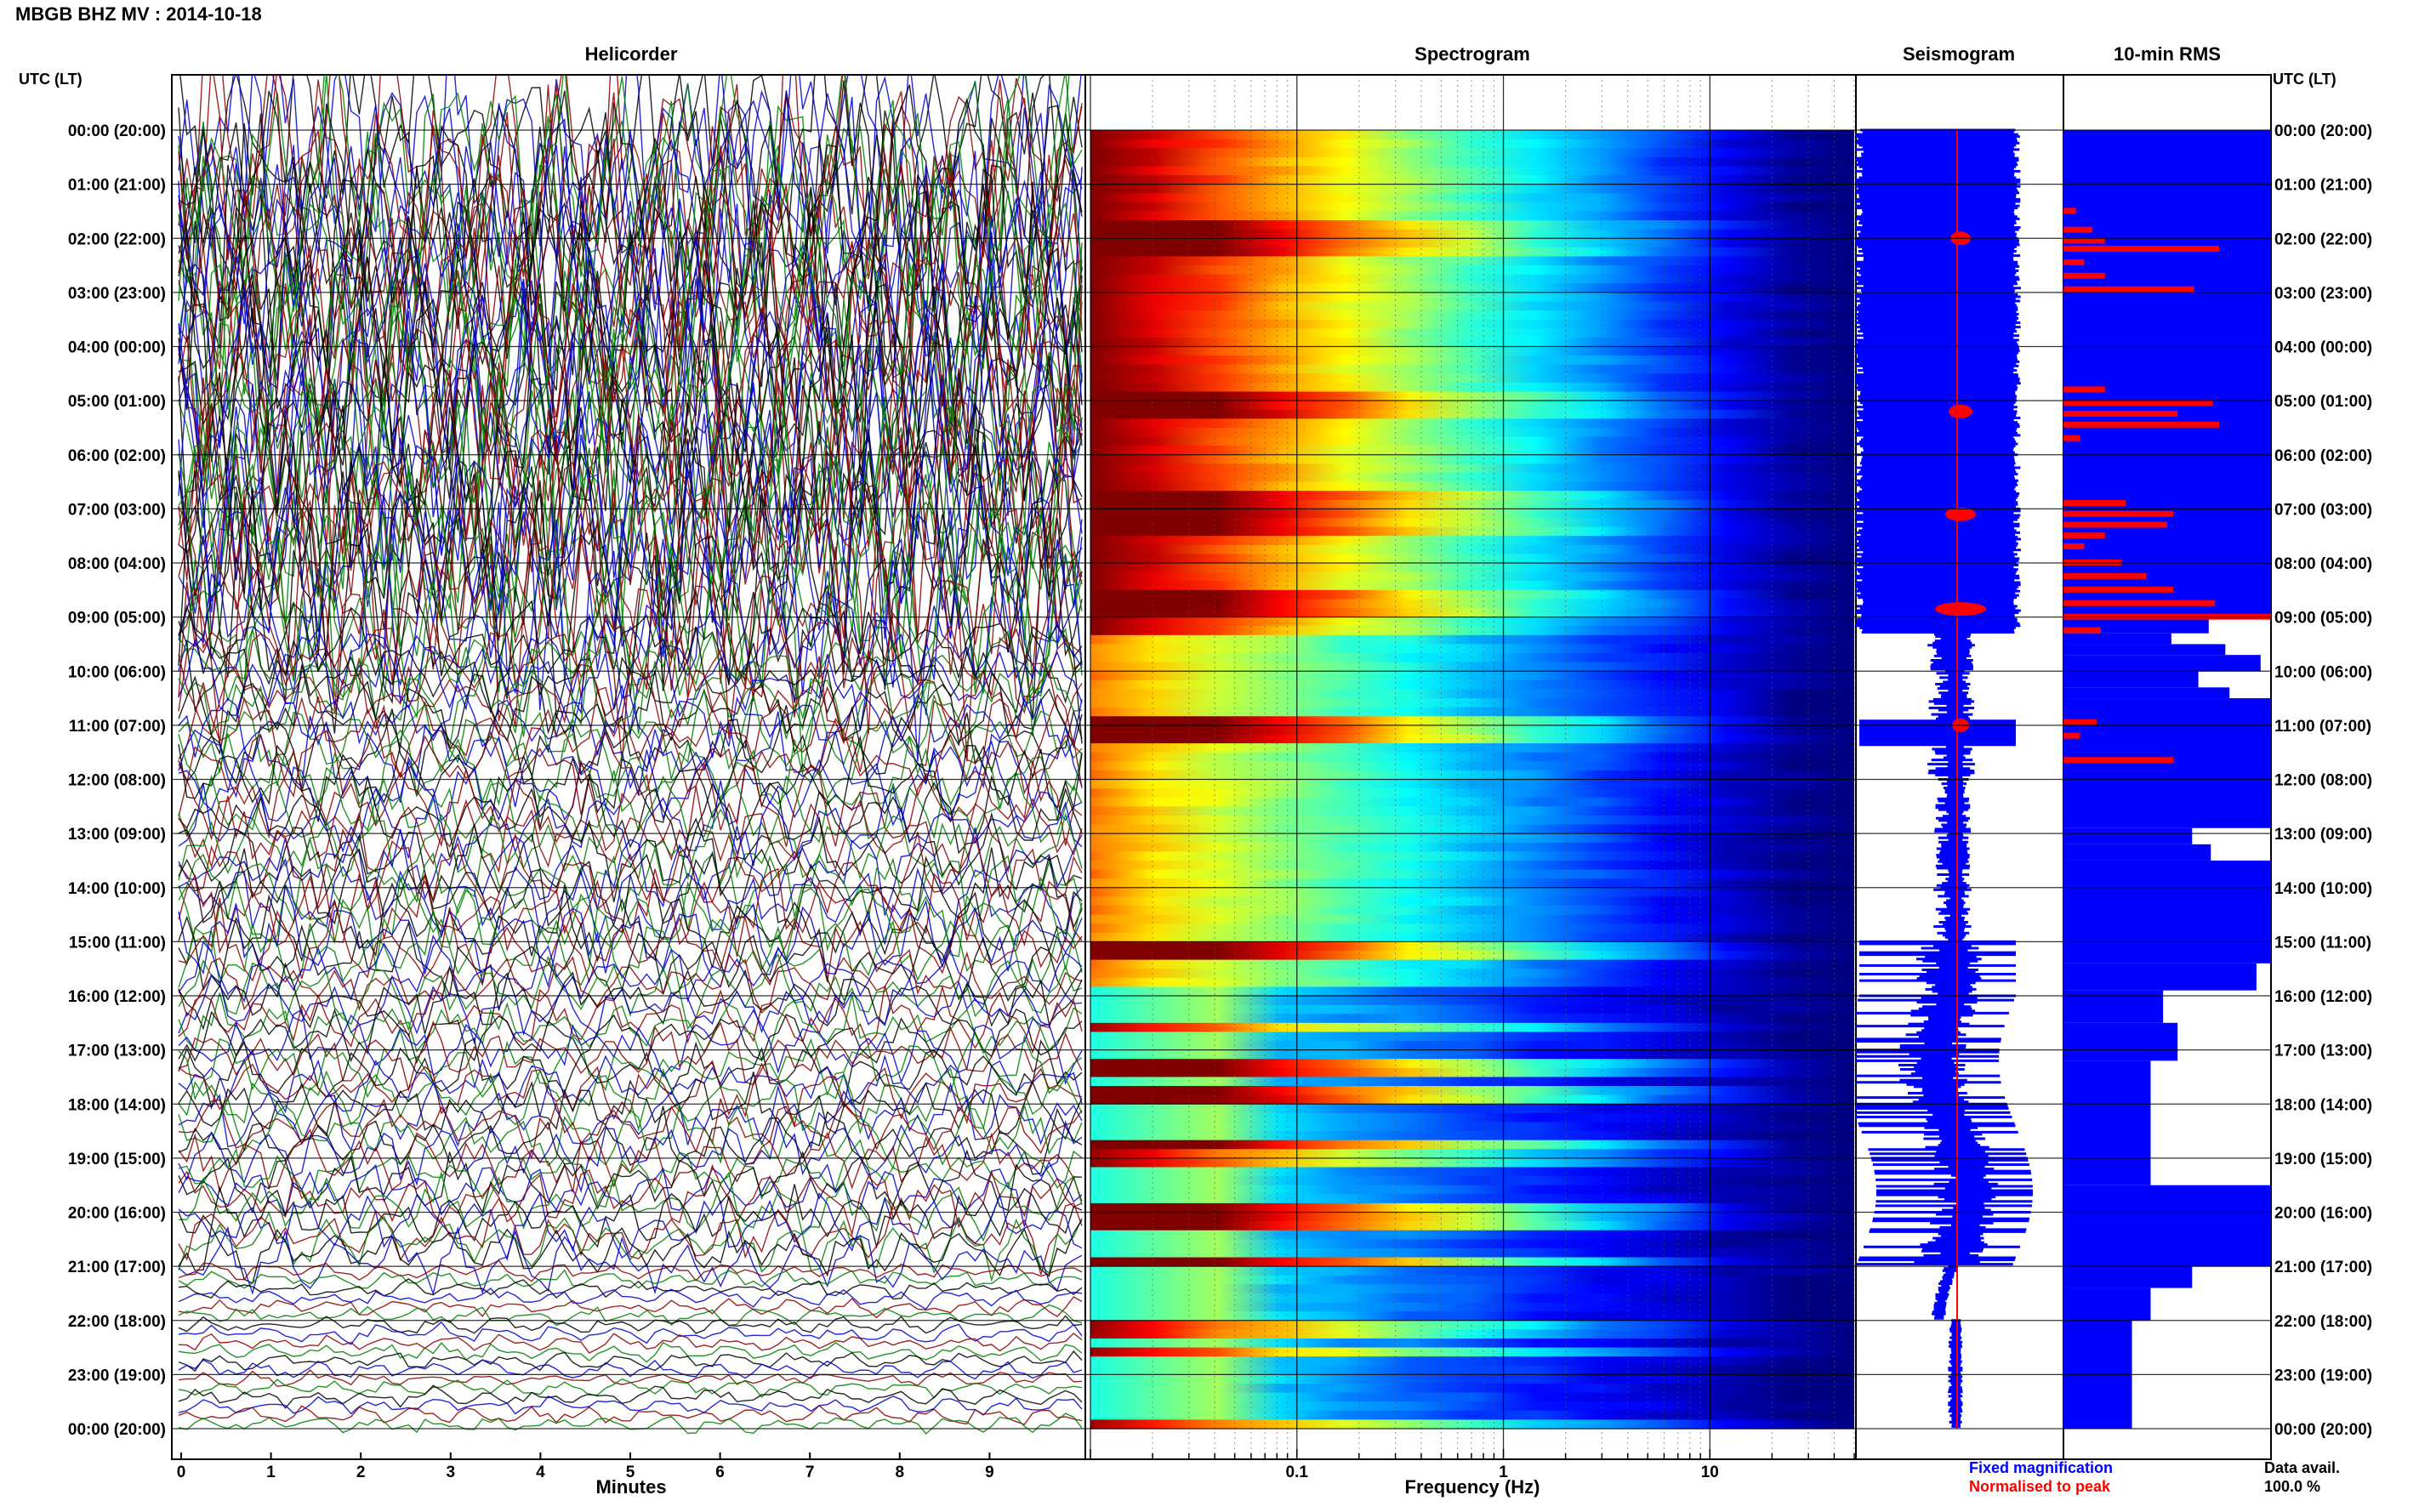 Image resolution: width=2419 pixels, height=1512 pixels. Describe the element at coordinates (2323, 835) in the screenshot. I see `right-time-label: 13:00 (09:00)` at that location.